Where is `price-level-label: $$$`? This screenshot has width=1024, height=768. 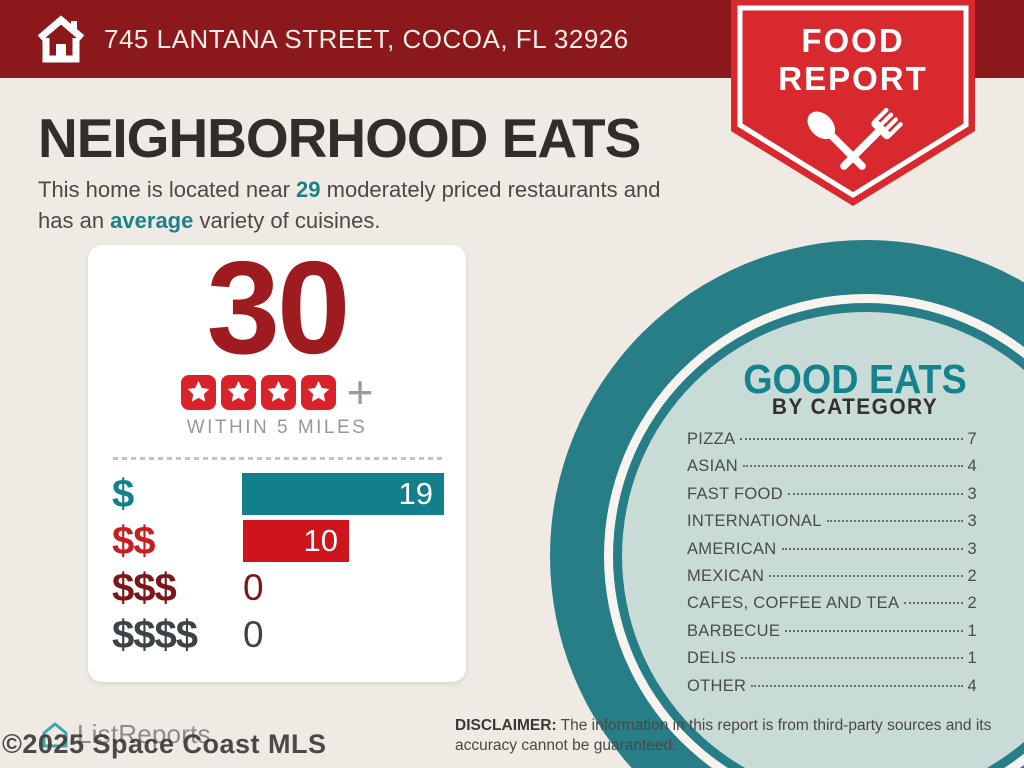 price-level-label: $$$ is located at coordinates (144, 587).